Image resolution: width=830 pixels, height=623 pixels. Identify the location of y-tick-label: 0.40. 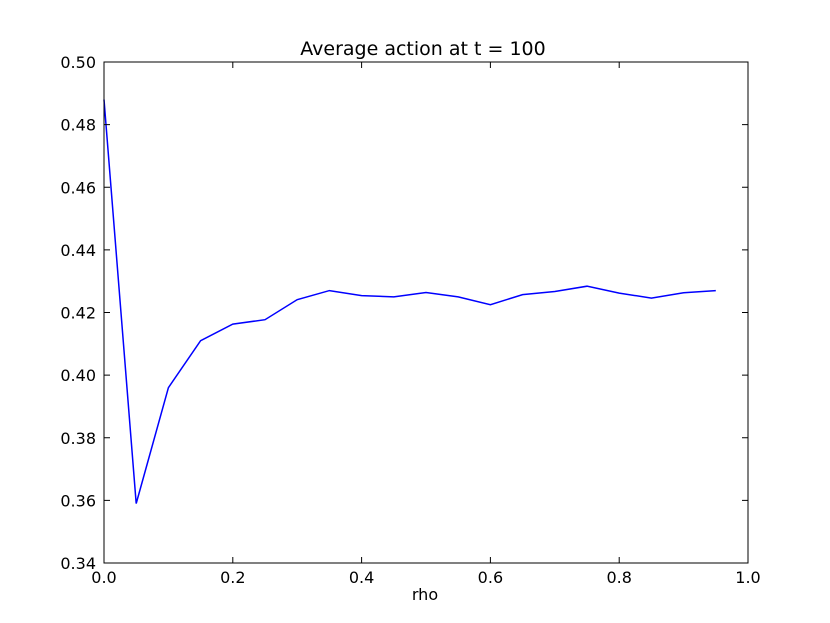
(78, 375).